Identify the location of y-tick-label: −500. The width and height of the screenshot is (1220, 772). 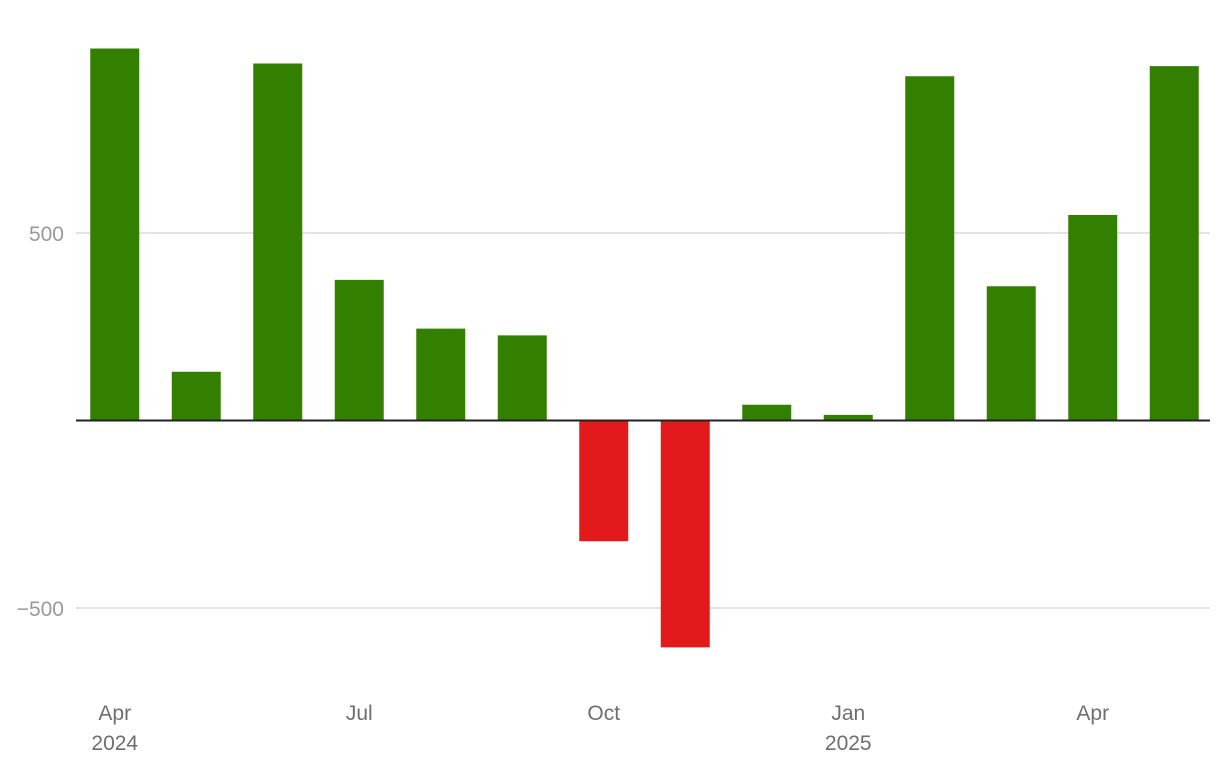
(40, 609).